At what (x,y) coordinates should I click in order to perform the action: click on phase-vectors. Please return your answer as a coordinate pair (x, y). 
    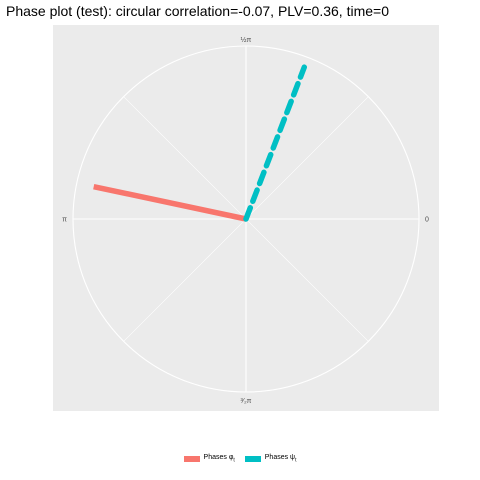
    Looking at the image, I should click on (200, 143).